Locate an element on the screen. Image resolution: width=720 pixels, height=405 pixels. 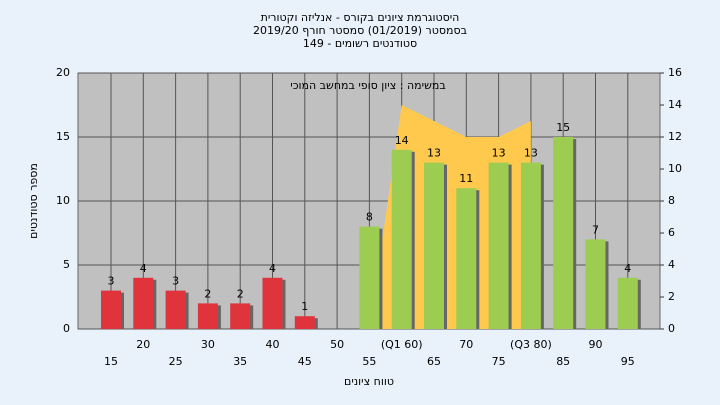
x-tick-label: 25 is located at coordinates (176, 361).